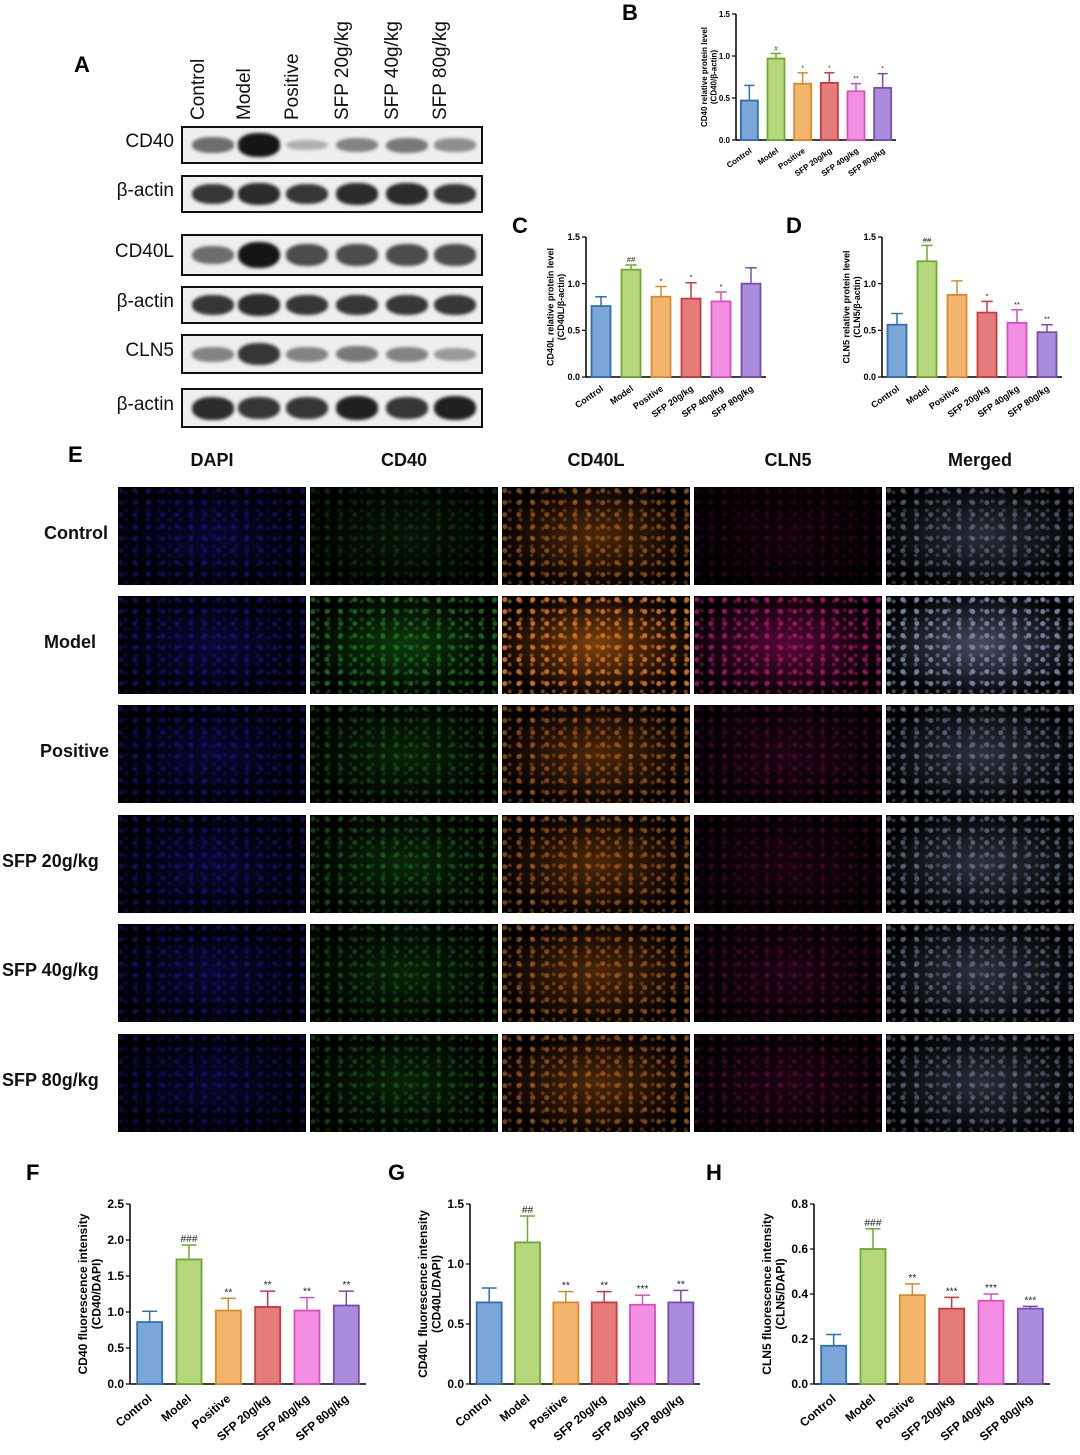 This screenshot has height=1455, width=1080. Describe the element at coordinates (952, 1291) in the screenshot. I see `significance-marker: ***` at that location.